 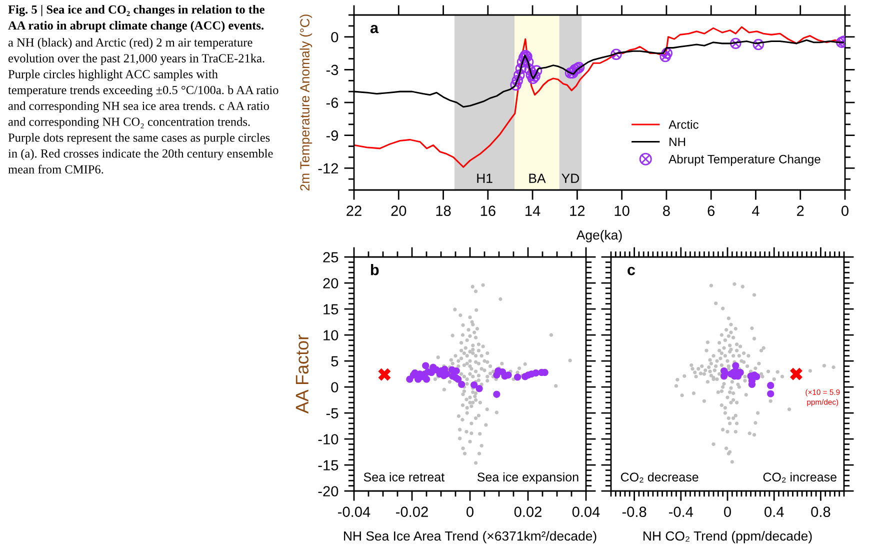 What do you see at coordinates (332, 70) in the screenshot?
I see `y-tick-label: -3` at bounding box center [332, 70].